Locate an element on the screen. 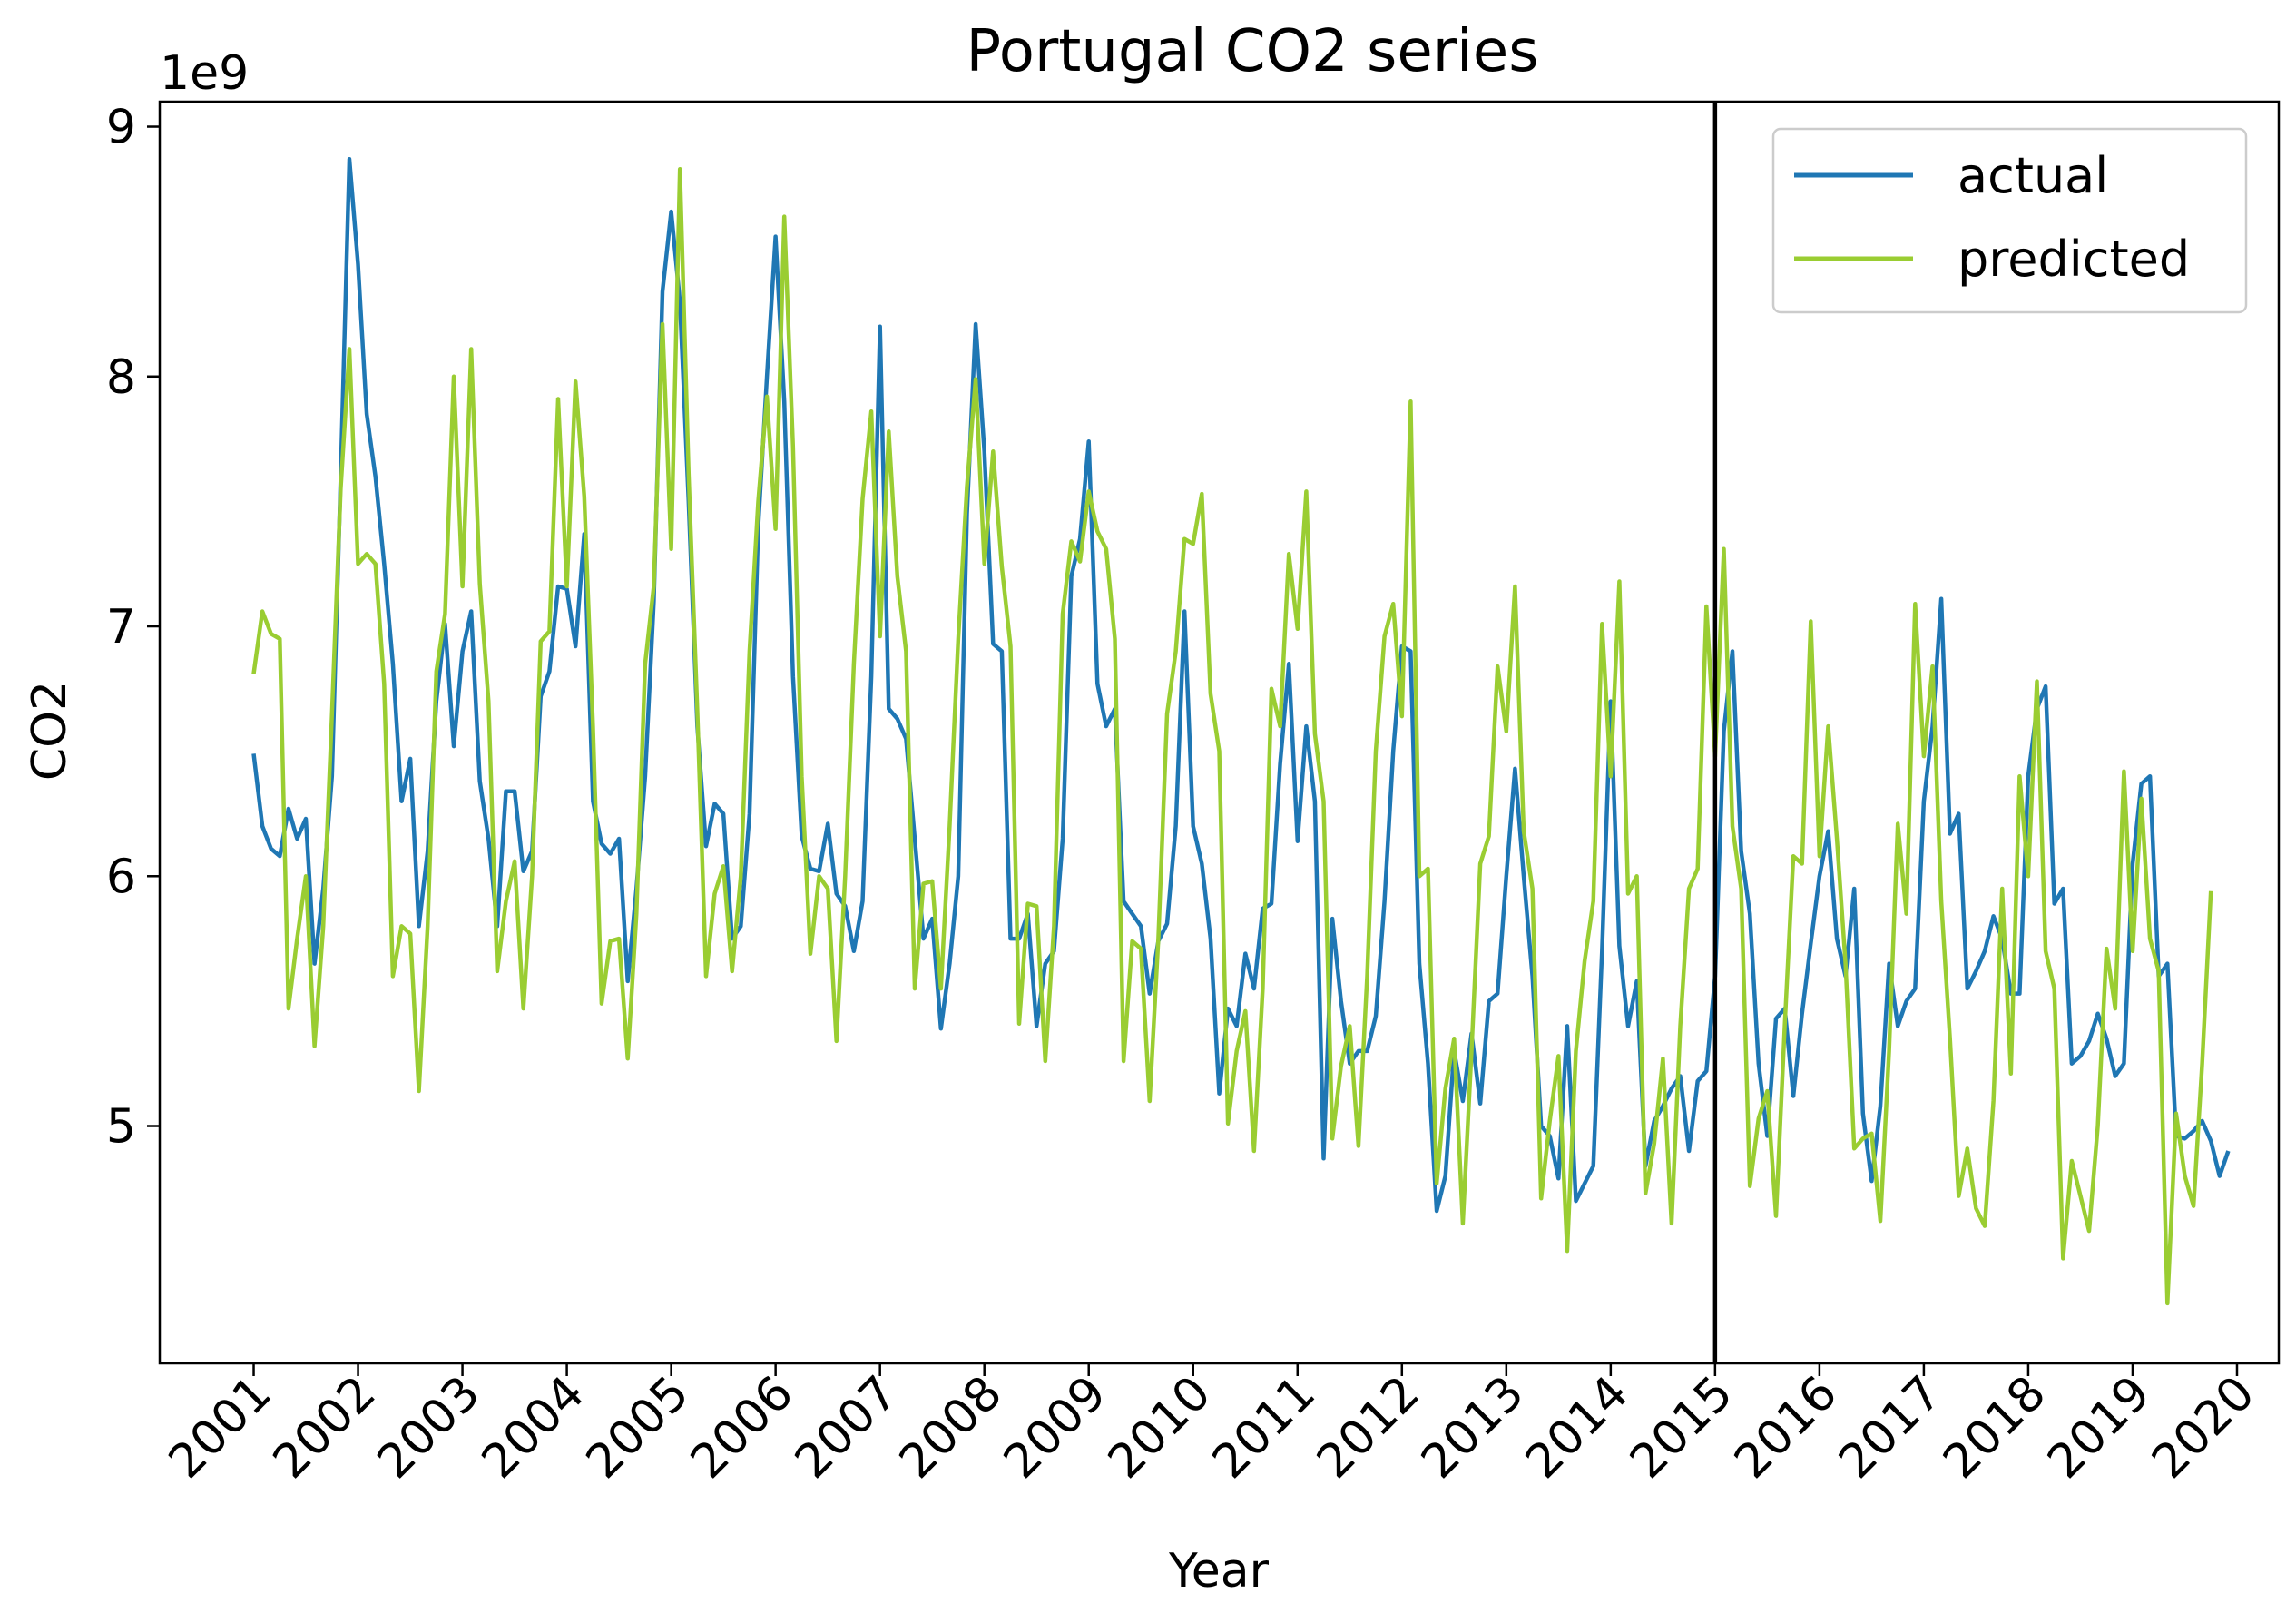 This screenshot has height=1623, width=2296. legend: actual predicted is located at coordinates (2009, 220).